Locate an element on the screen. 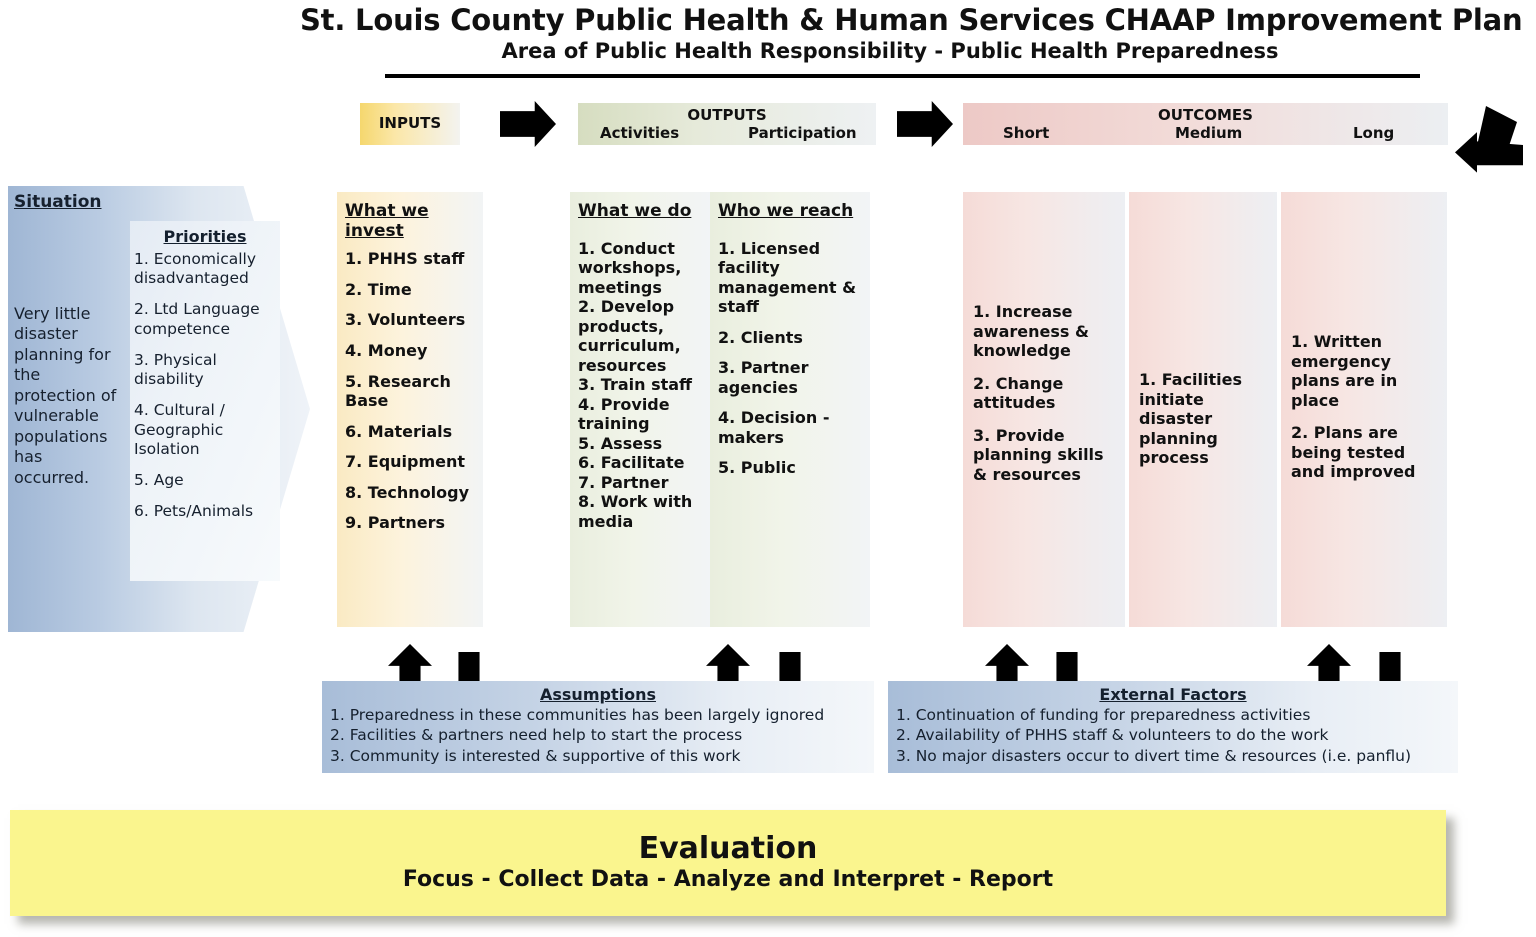 This screenshot has height=937, width=1536. list-item: 1. Economically disadvantaged is located at coordinates (195, 269).